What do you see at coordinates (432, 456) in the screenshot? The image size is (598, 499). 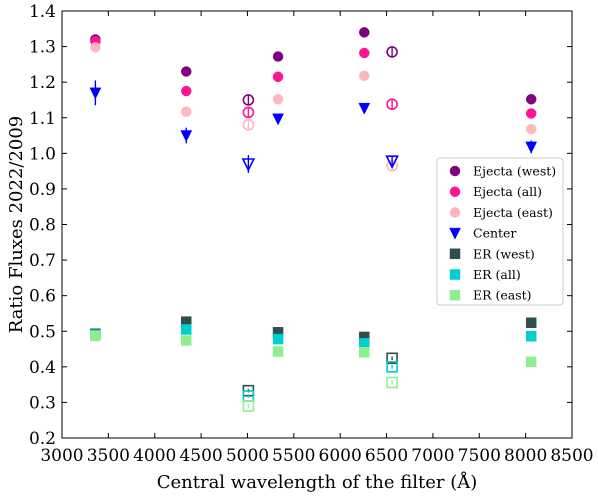 I see `x-tick-label: 7000` at bounding box center [432, 456].